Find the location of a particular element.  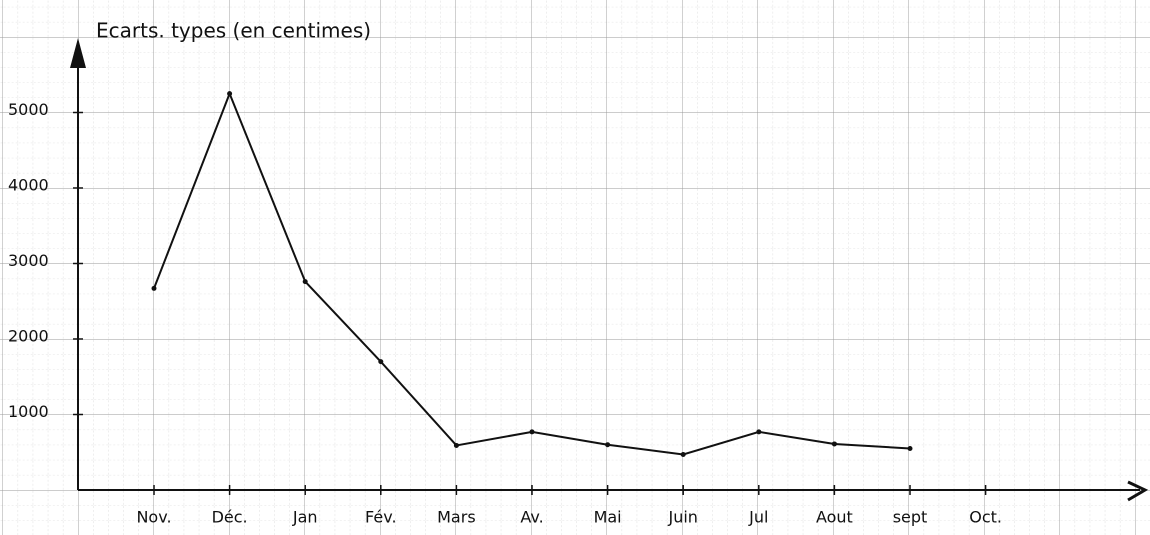

x-tick-label: sept is located at coordinates (910, 517).